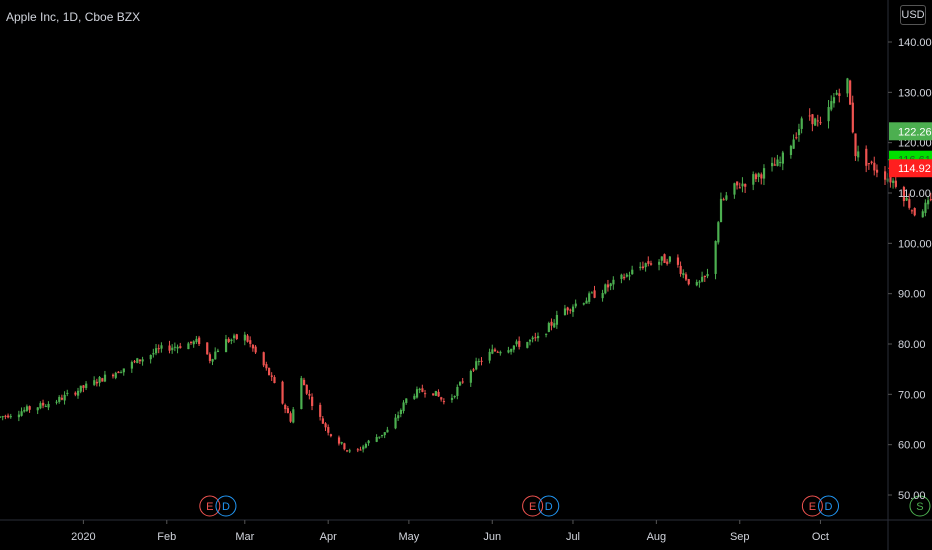  Describe the element at coordinates (829, 506) in the screenshot. I see `dividend-event-marker` at that location.